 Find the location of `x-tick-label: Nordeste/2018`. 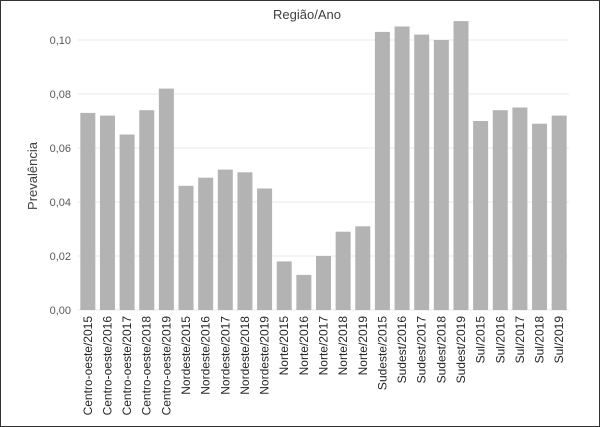

x-tick-label: Nordeste/2018 is located at coordinates (245, 355).